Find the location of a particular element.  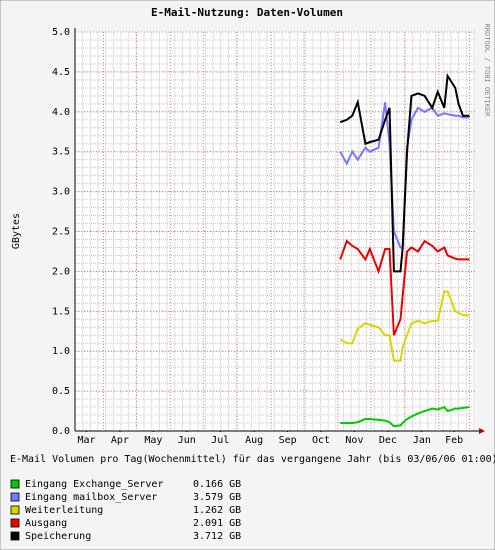

x-tick-label: Jun is located at coordinates (187, 440).